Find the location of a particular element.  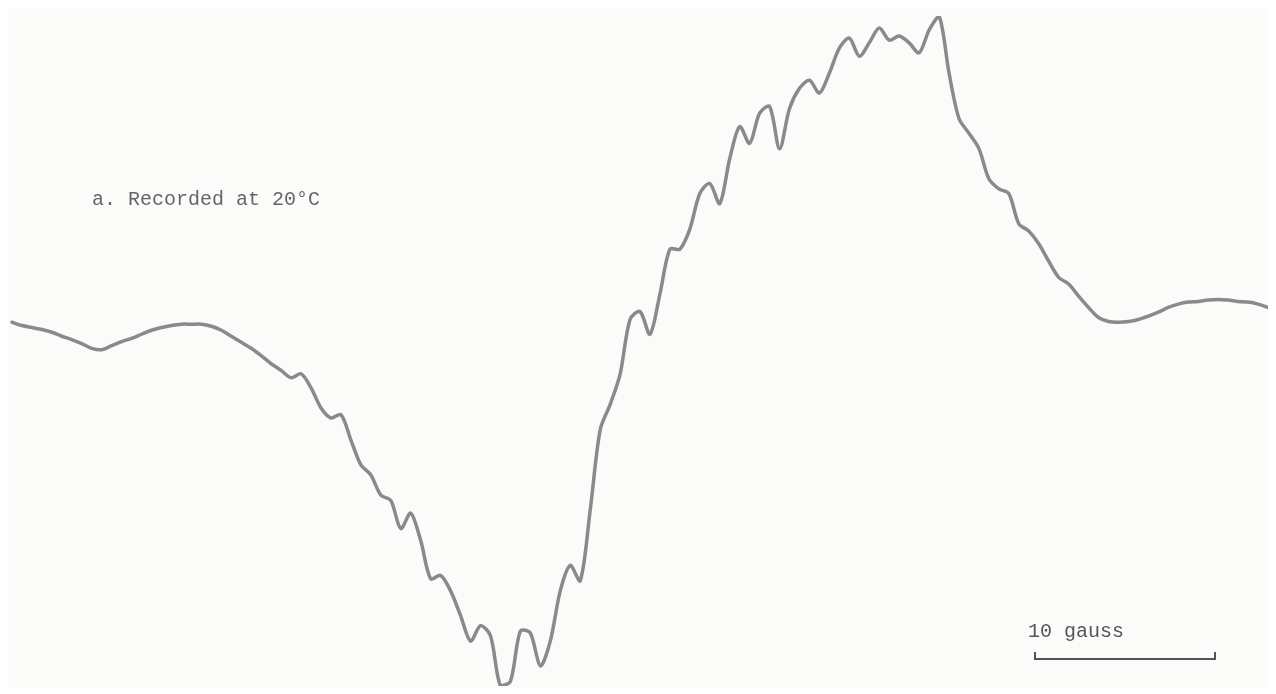

annotation: a. Recorded at 20°C is located at coordinates (206, 199).